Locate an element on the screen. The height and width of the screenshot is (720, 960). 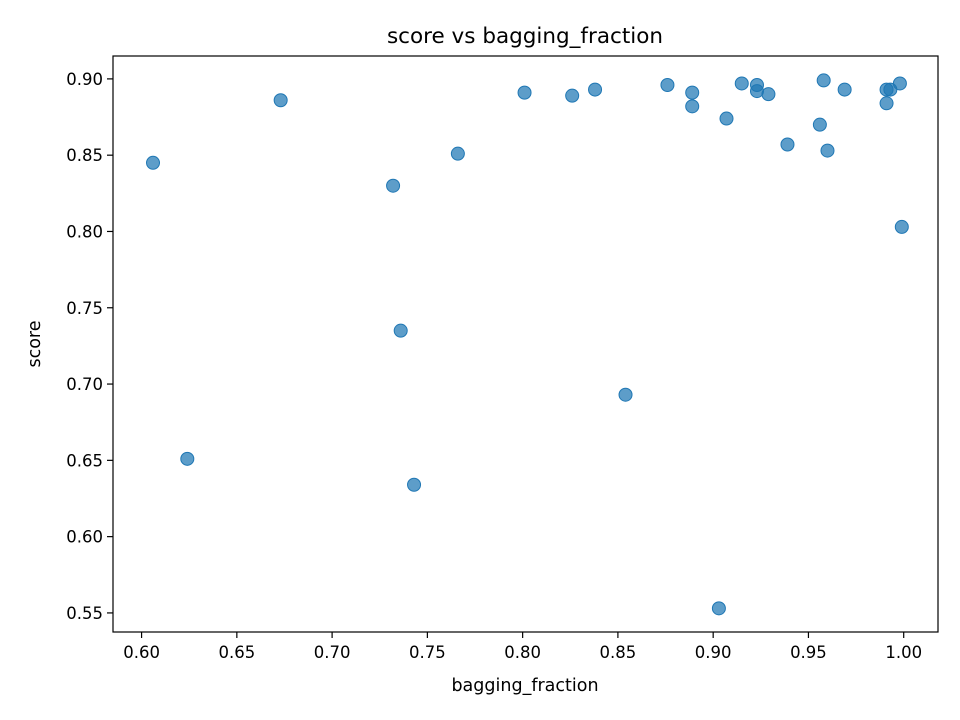
x-tick-label: 0.95 is located at coordinates (808, 652).